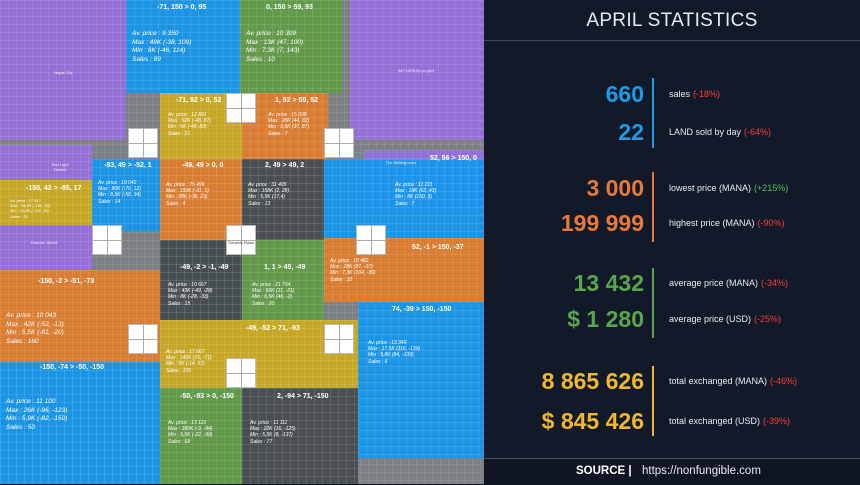 This screenshot has width=860, height=485. What do you see at coordinates (43, 242) in the screenshot?
I see `district-label-fashion: Fashion Street` at bounding box center [43, 242].